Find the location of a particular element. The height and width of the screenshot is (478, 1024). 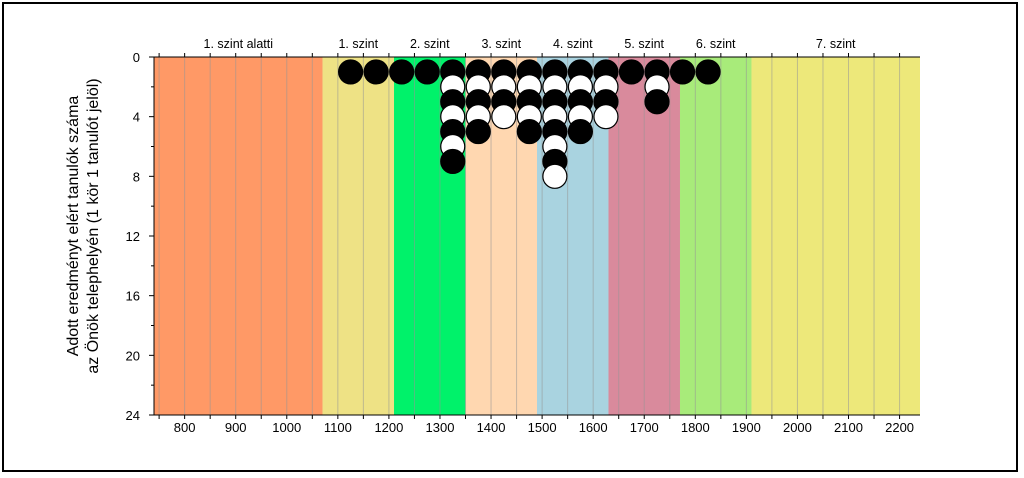

level-label: 7. szint is located at coordinates (836, 44).